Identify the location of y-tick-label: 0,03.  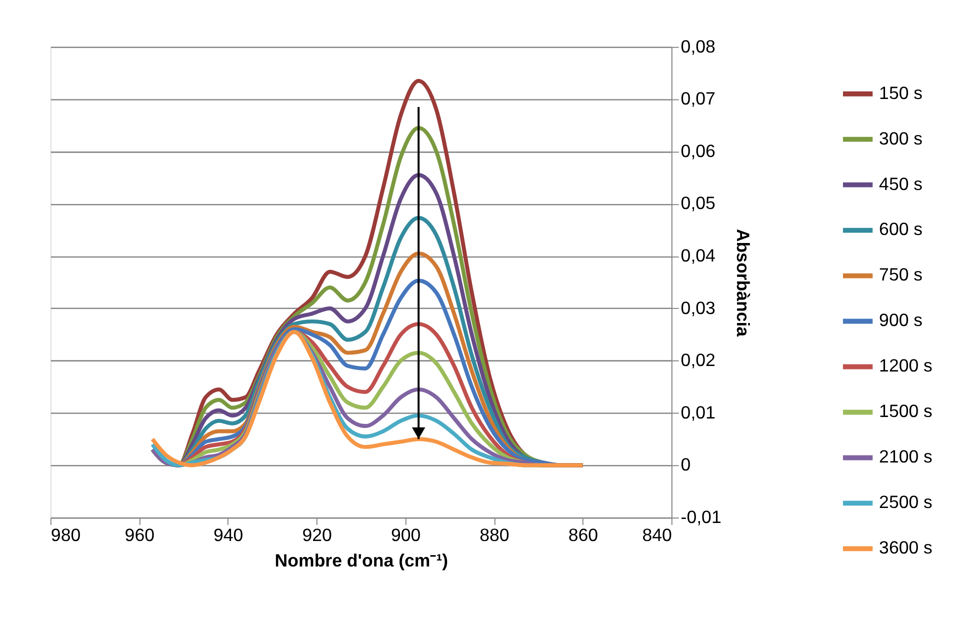
(698, 308).